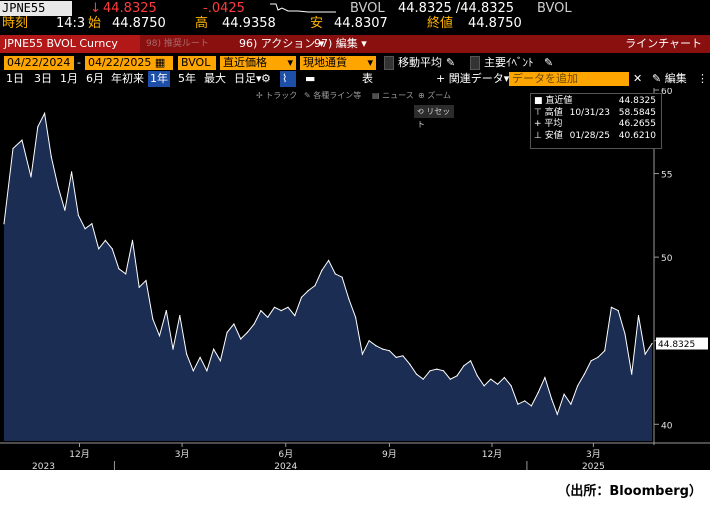 This screenshot has width=710, height=510. What do you see at coordinates (158, 62) in the screenshot?
I see `calendar-icon: ▦` at bounding box center [158, 62].